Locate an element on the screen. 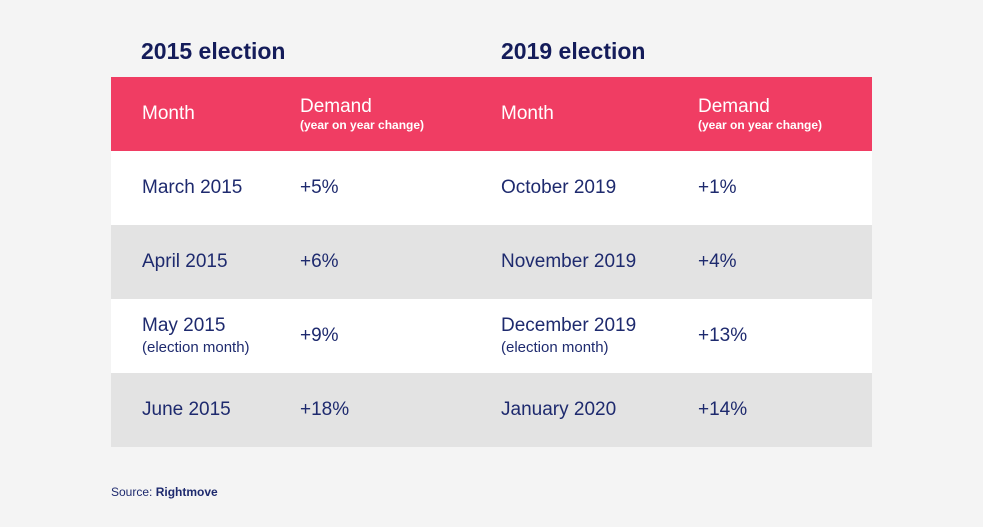 Image resolution: width=983 pixels, height=527 pixels. header-month-2019: Month is located at coordinates (527, 113).